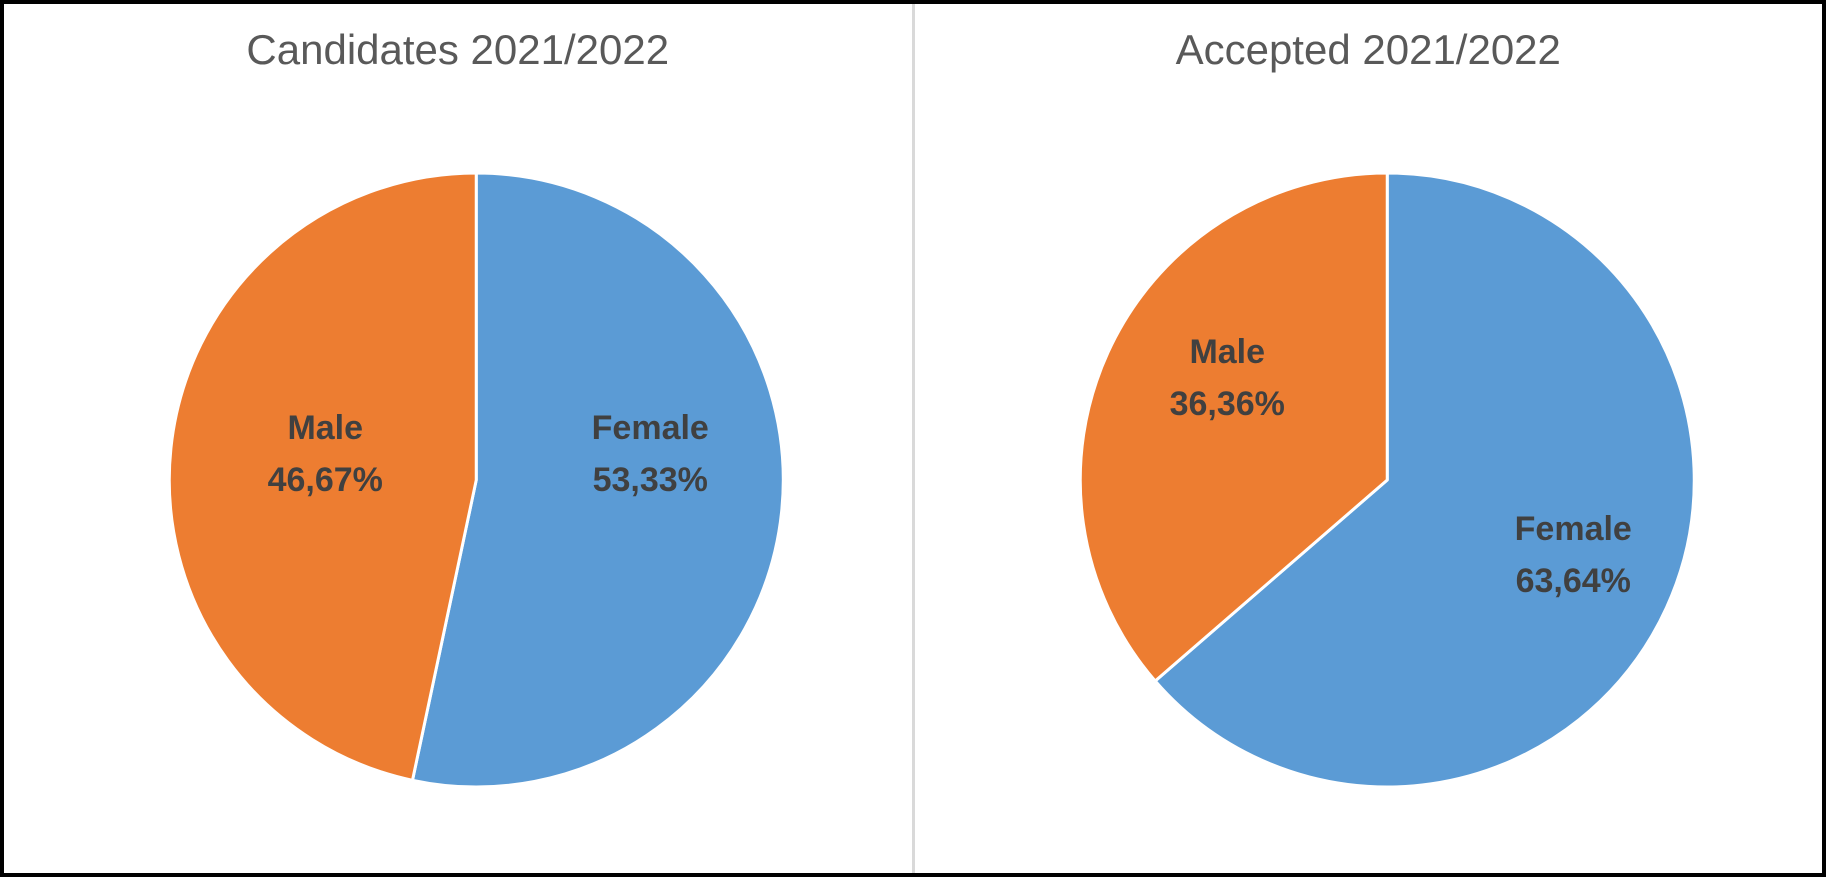  I want to click on slice-label-female: Female 53,33%, so click(650, 454).